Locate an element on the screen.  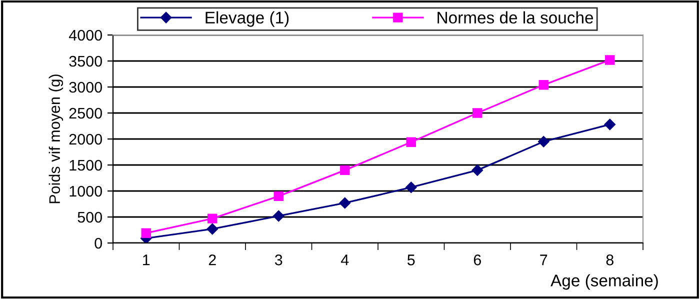
y-tick-label: 500 is located at coordinates (90, 217).